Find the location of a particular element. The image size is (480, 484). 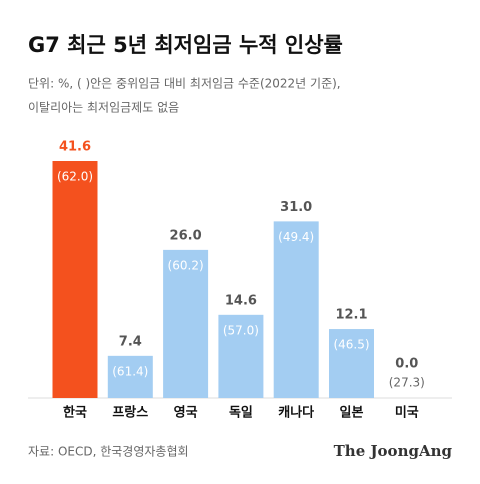

source: 자료: OECD, 한국경영자총협회 is located at coordinates (108, 452).